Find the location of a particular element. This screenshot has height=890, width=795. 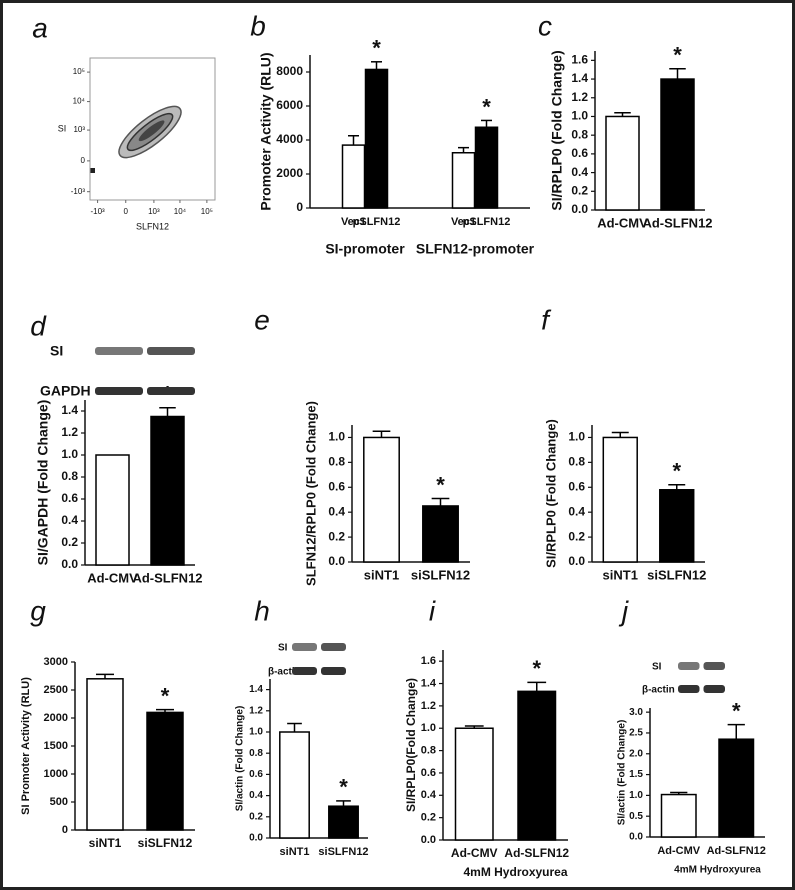

panel-letter: h is located at coordinates (262, 610).